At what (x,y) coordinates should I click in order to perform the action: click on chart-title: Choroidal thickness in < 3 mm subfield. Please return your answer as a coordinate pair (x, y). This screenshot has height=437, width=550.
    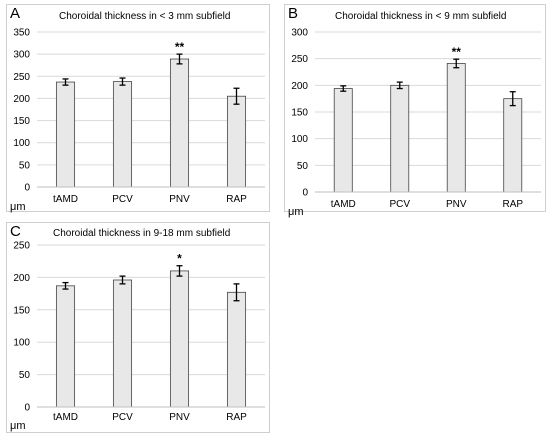
    Looking at the image, I should click on (145, 16).